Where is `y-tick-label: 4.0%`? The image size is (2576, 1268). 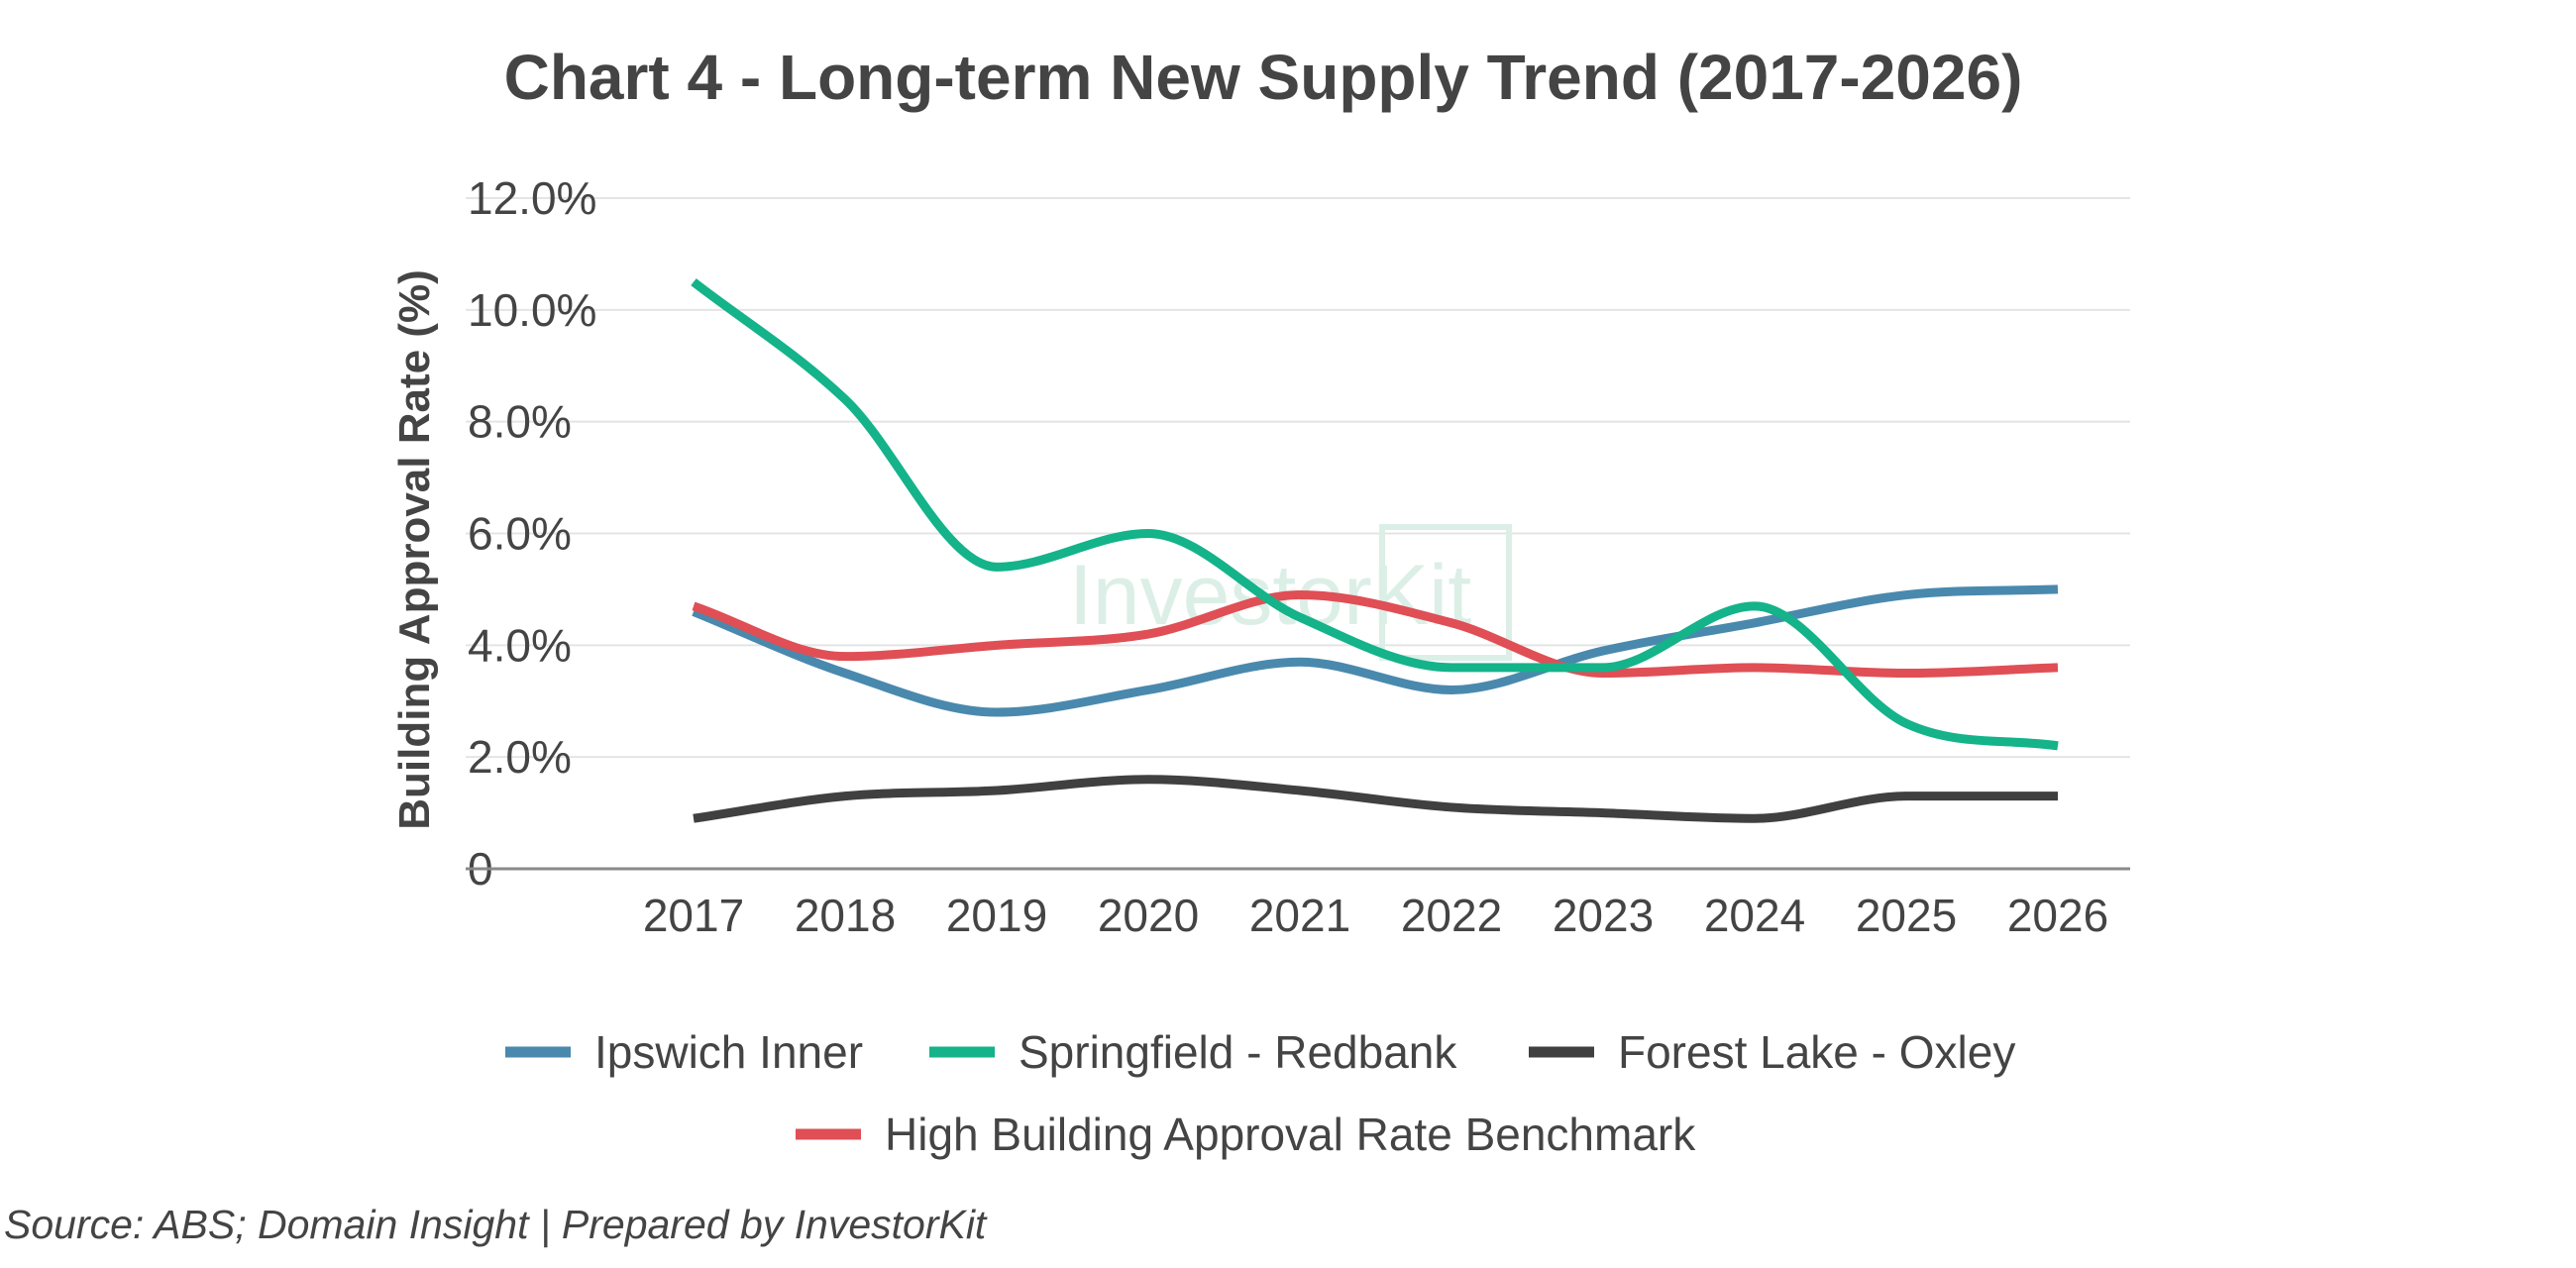
y-tick-label: 4.0% is located at coordinates (520, 645).